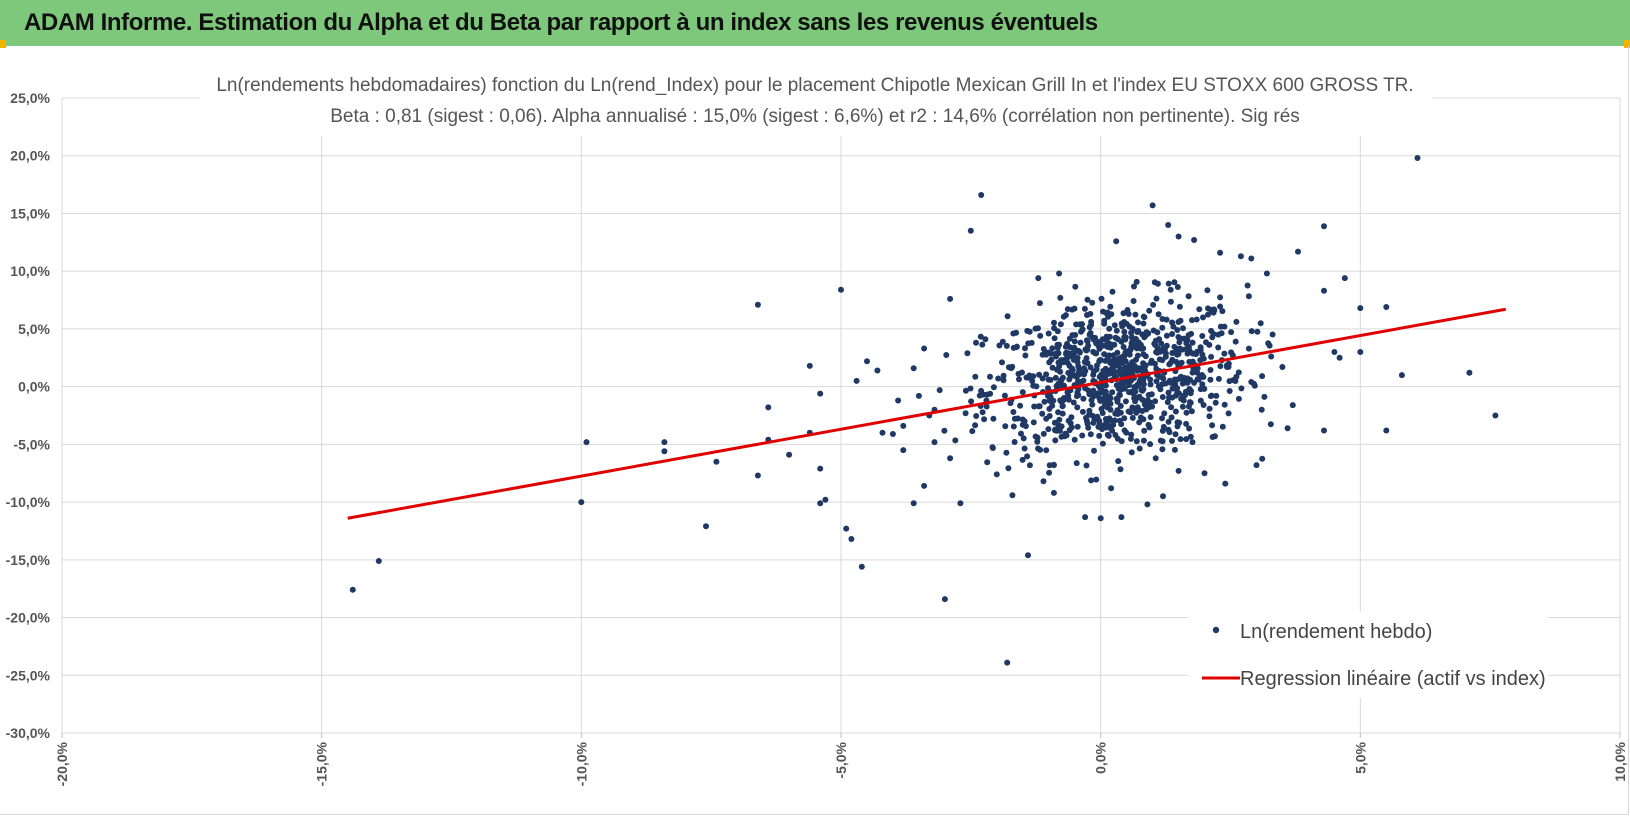  Describe the element at coordinates (31, 444) in the screenshot. I see `y-tick-label: -5,0%` at that location.